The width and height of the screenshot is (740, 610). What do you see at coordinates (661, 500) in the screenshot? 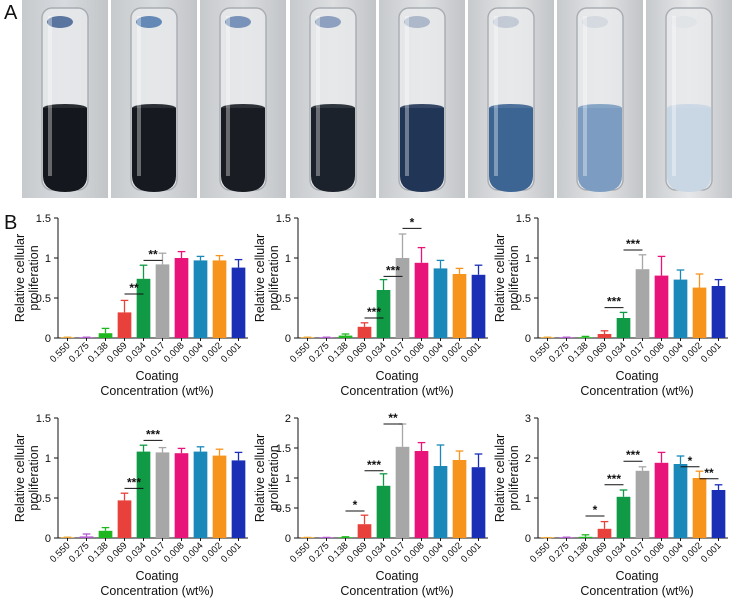
I see `bar-0.008` at bounding box center [661, 500].